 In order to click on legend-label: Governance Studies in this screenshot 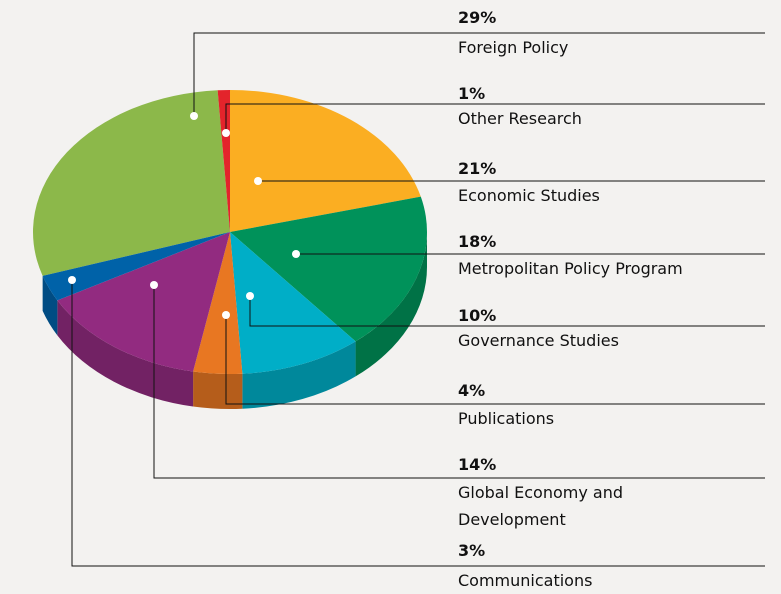, I will do `click(538, 340)`.